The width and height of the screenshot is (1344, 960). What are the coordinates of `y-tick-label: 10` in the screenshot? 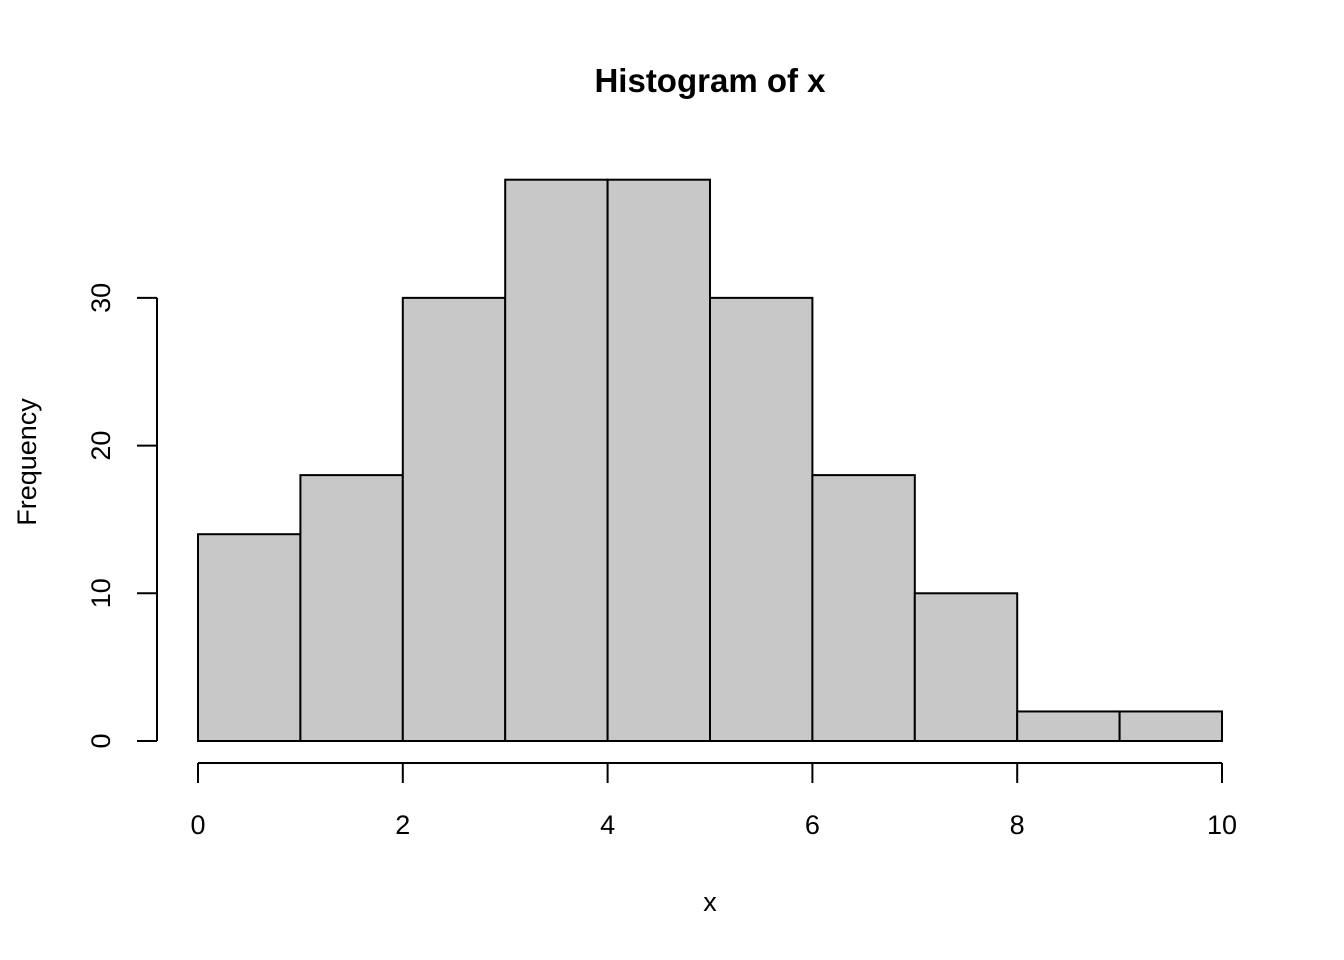 It's located at (101, 593).